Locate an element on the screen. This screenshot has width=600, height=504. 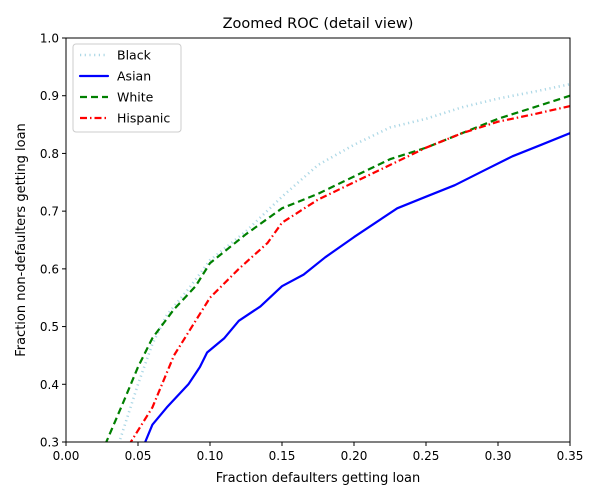
x-tick-label: 0.05 is located at coordinates (138, 456).